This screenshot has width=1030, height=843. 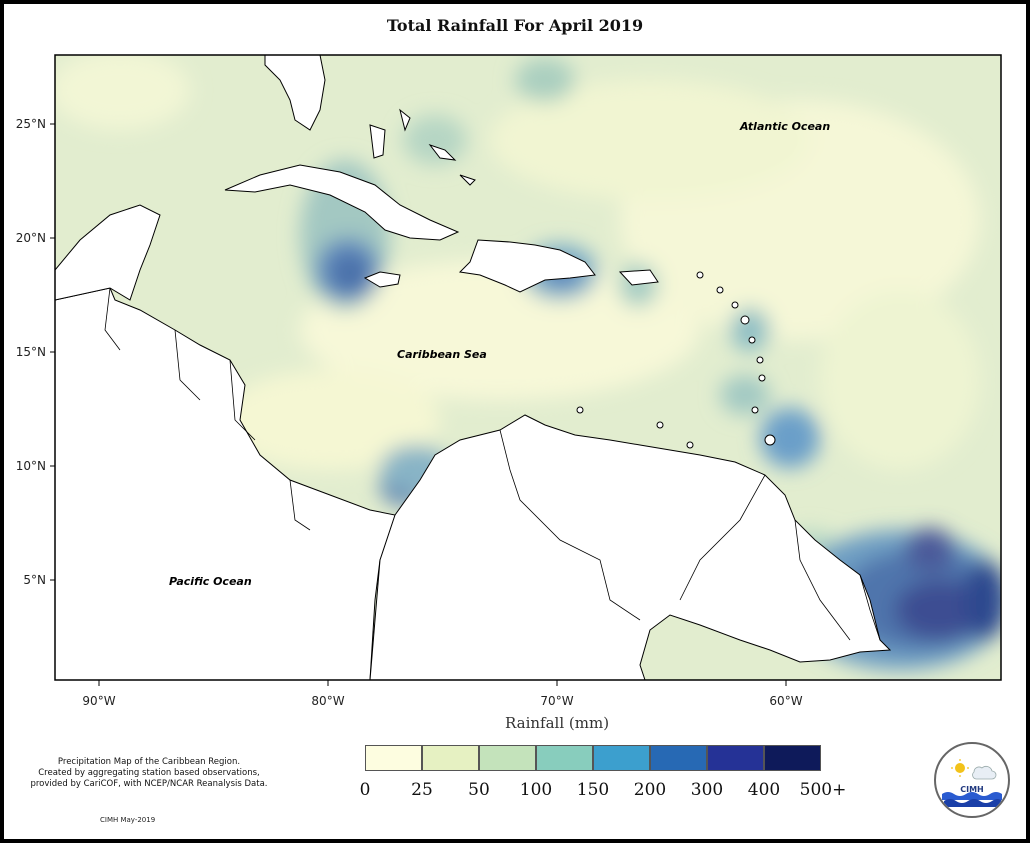 I want to click on label-pacific-ocean: Pacific Ocean, so click(x=210, y=581).